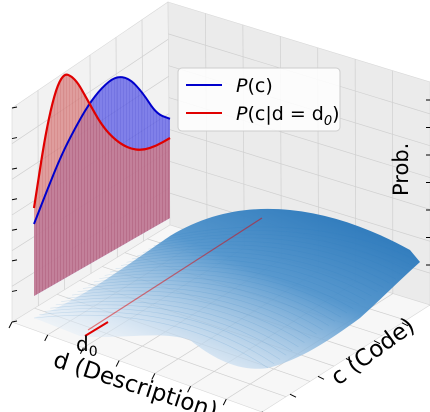  What do you see at coordinates (288, 116) in the screenshot?
I see `legend-label-conditional: P(c|d = d0)` at bounding box center [288, 116].